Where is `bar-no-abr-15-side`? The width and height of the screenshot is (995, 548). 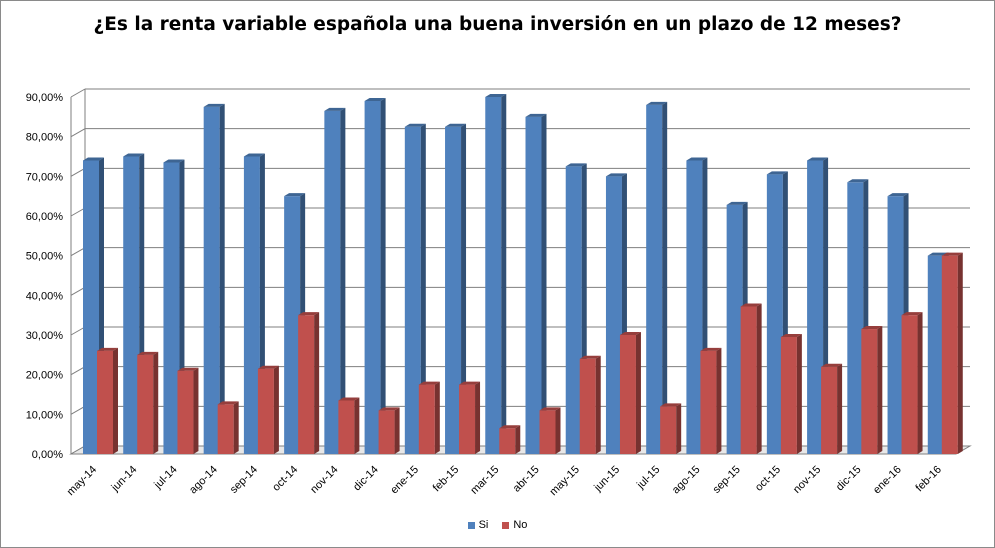 bar-no-abr-15-side is located at coordinates (558, 430).